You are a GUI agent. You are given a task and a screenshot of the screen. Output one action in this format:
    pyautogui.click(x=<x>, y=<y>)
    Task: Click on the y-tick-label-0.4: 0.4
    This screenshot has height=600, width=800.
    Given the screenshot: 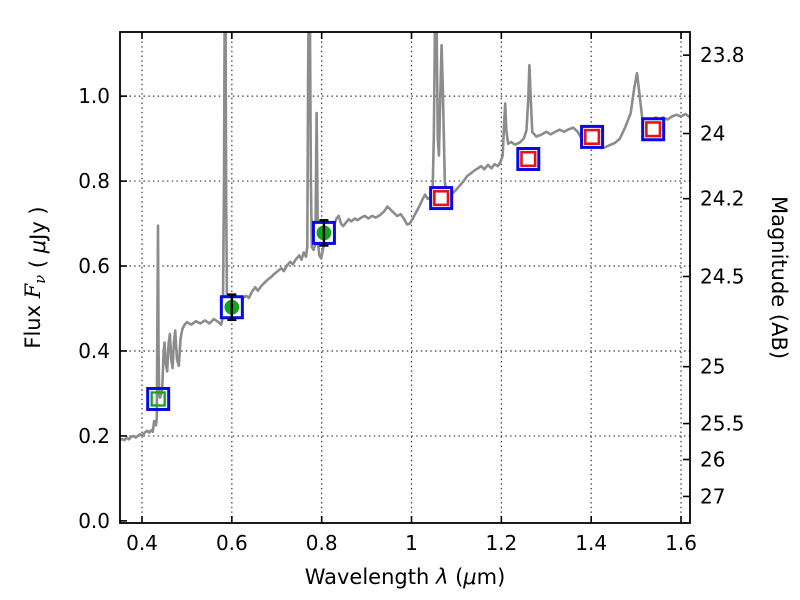 What is the action you would take?
    pyautogui.click(x=94, y=351)
    